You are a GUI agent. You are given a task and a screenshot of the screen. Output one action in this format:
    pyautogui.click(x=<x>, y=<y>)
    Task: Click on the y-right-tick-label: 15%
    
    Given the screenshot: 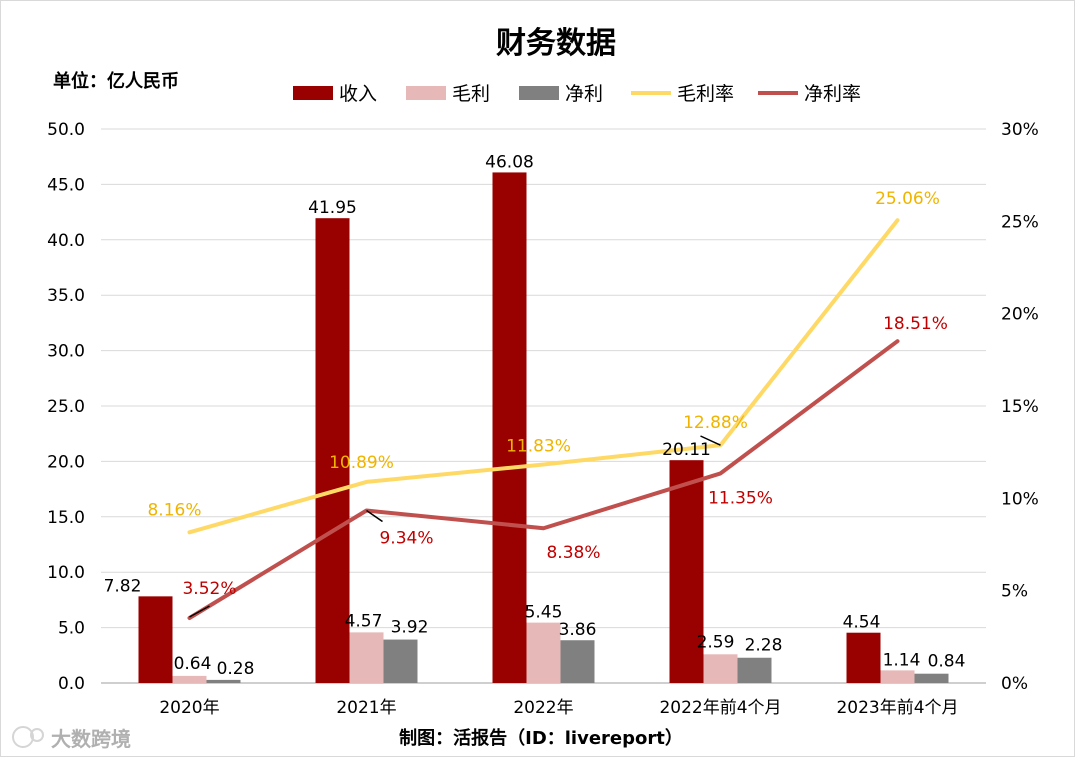 What is the action you would take?
    pyautogui.click(x=1020, y=407)
    